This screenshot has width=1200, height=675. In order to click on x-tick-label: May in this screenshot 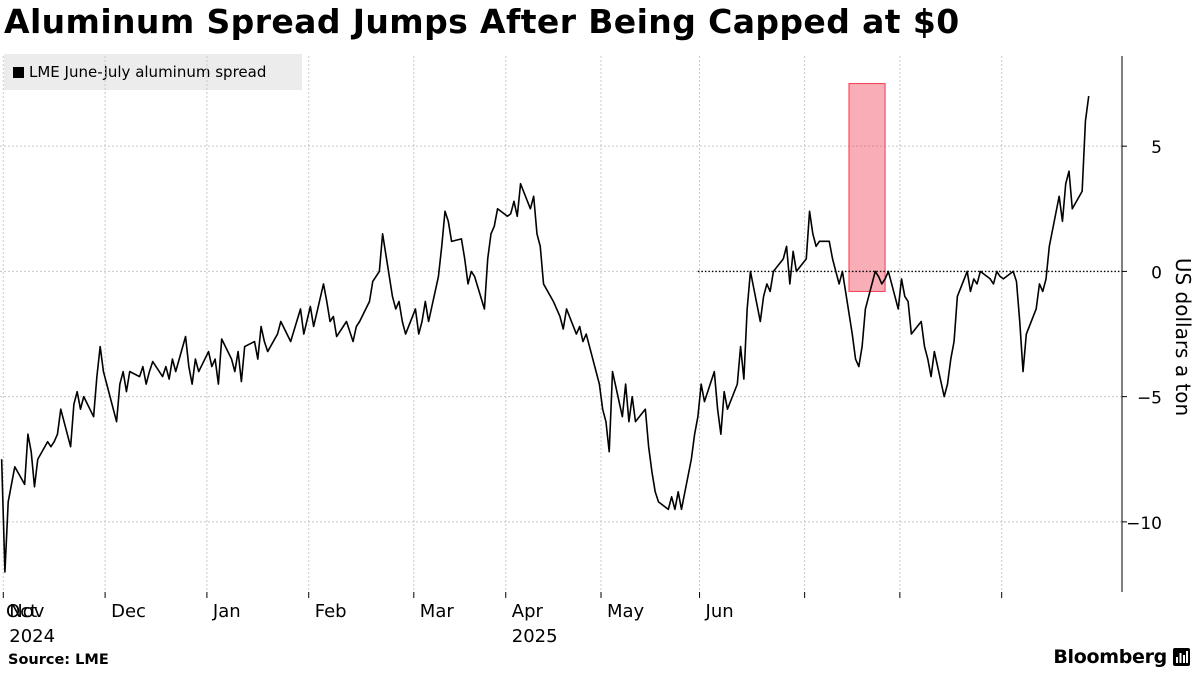, I will do `click(626, 611)`.